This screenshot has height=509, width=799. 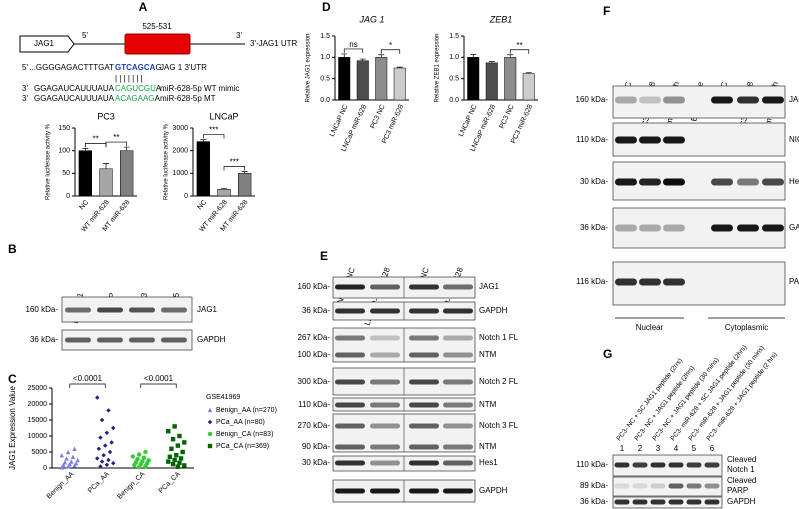 I want to click on y-axis-label: Relative ZEB1 expression, so click(x=438, y=67).